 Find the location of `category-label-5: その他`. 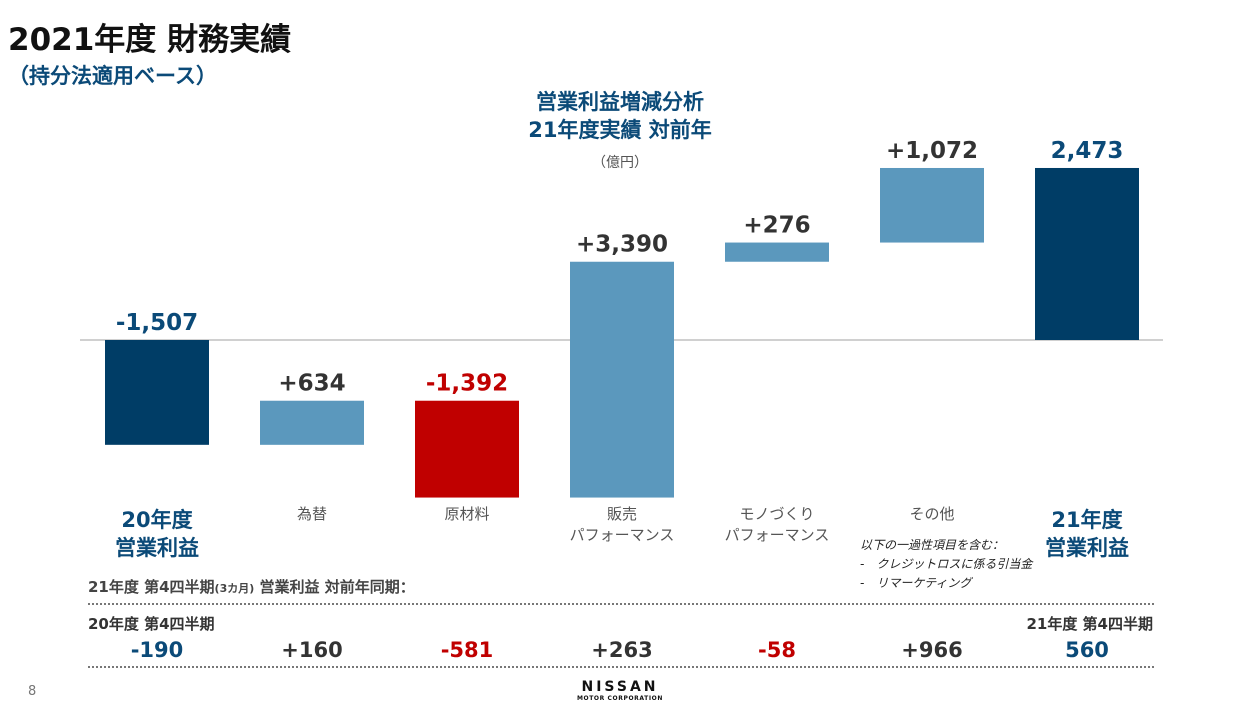

category-label-5: その他 is located at coordinates (932, 514).